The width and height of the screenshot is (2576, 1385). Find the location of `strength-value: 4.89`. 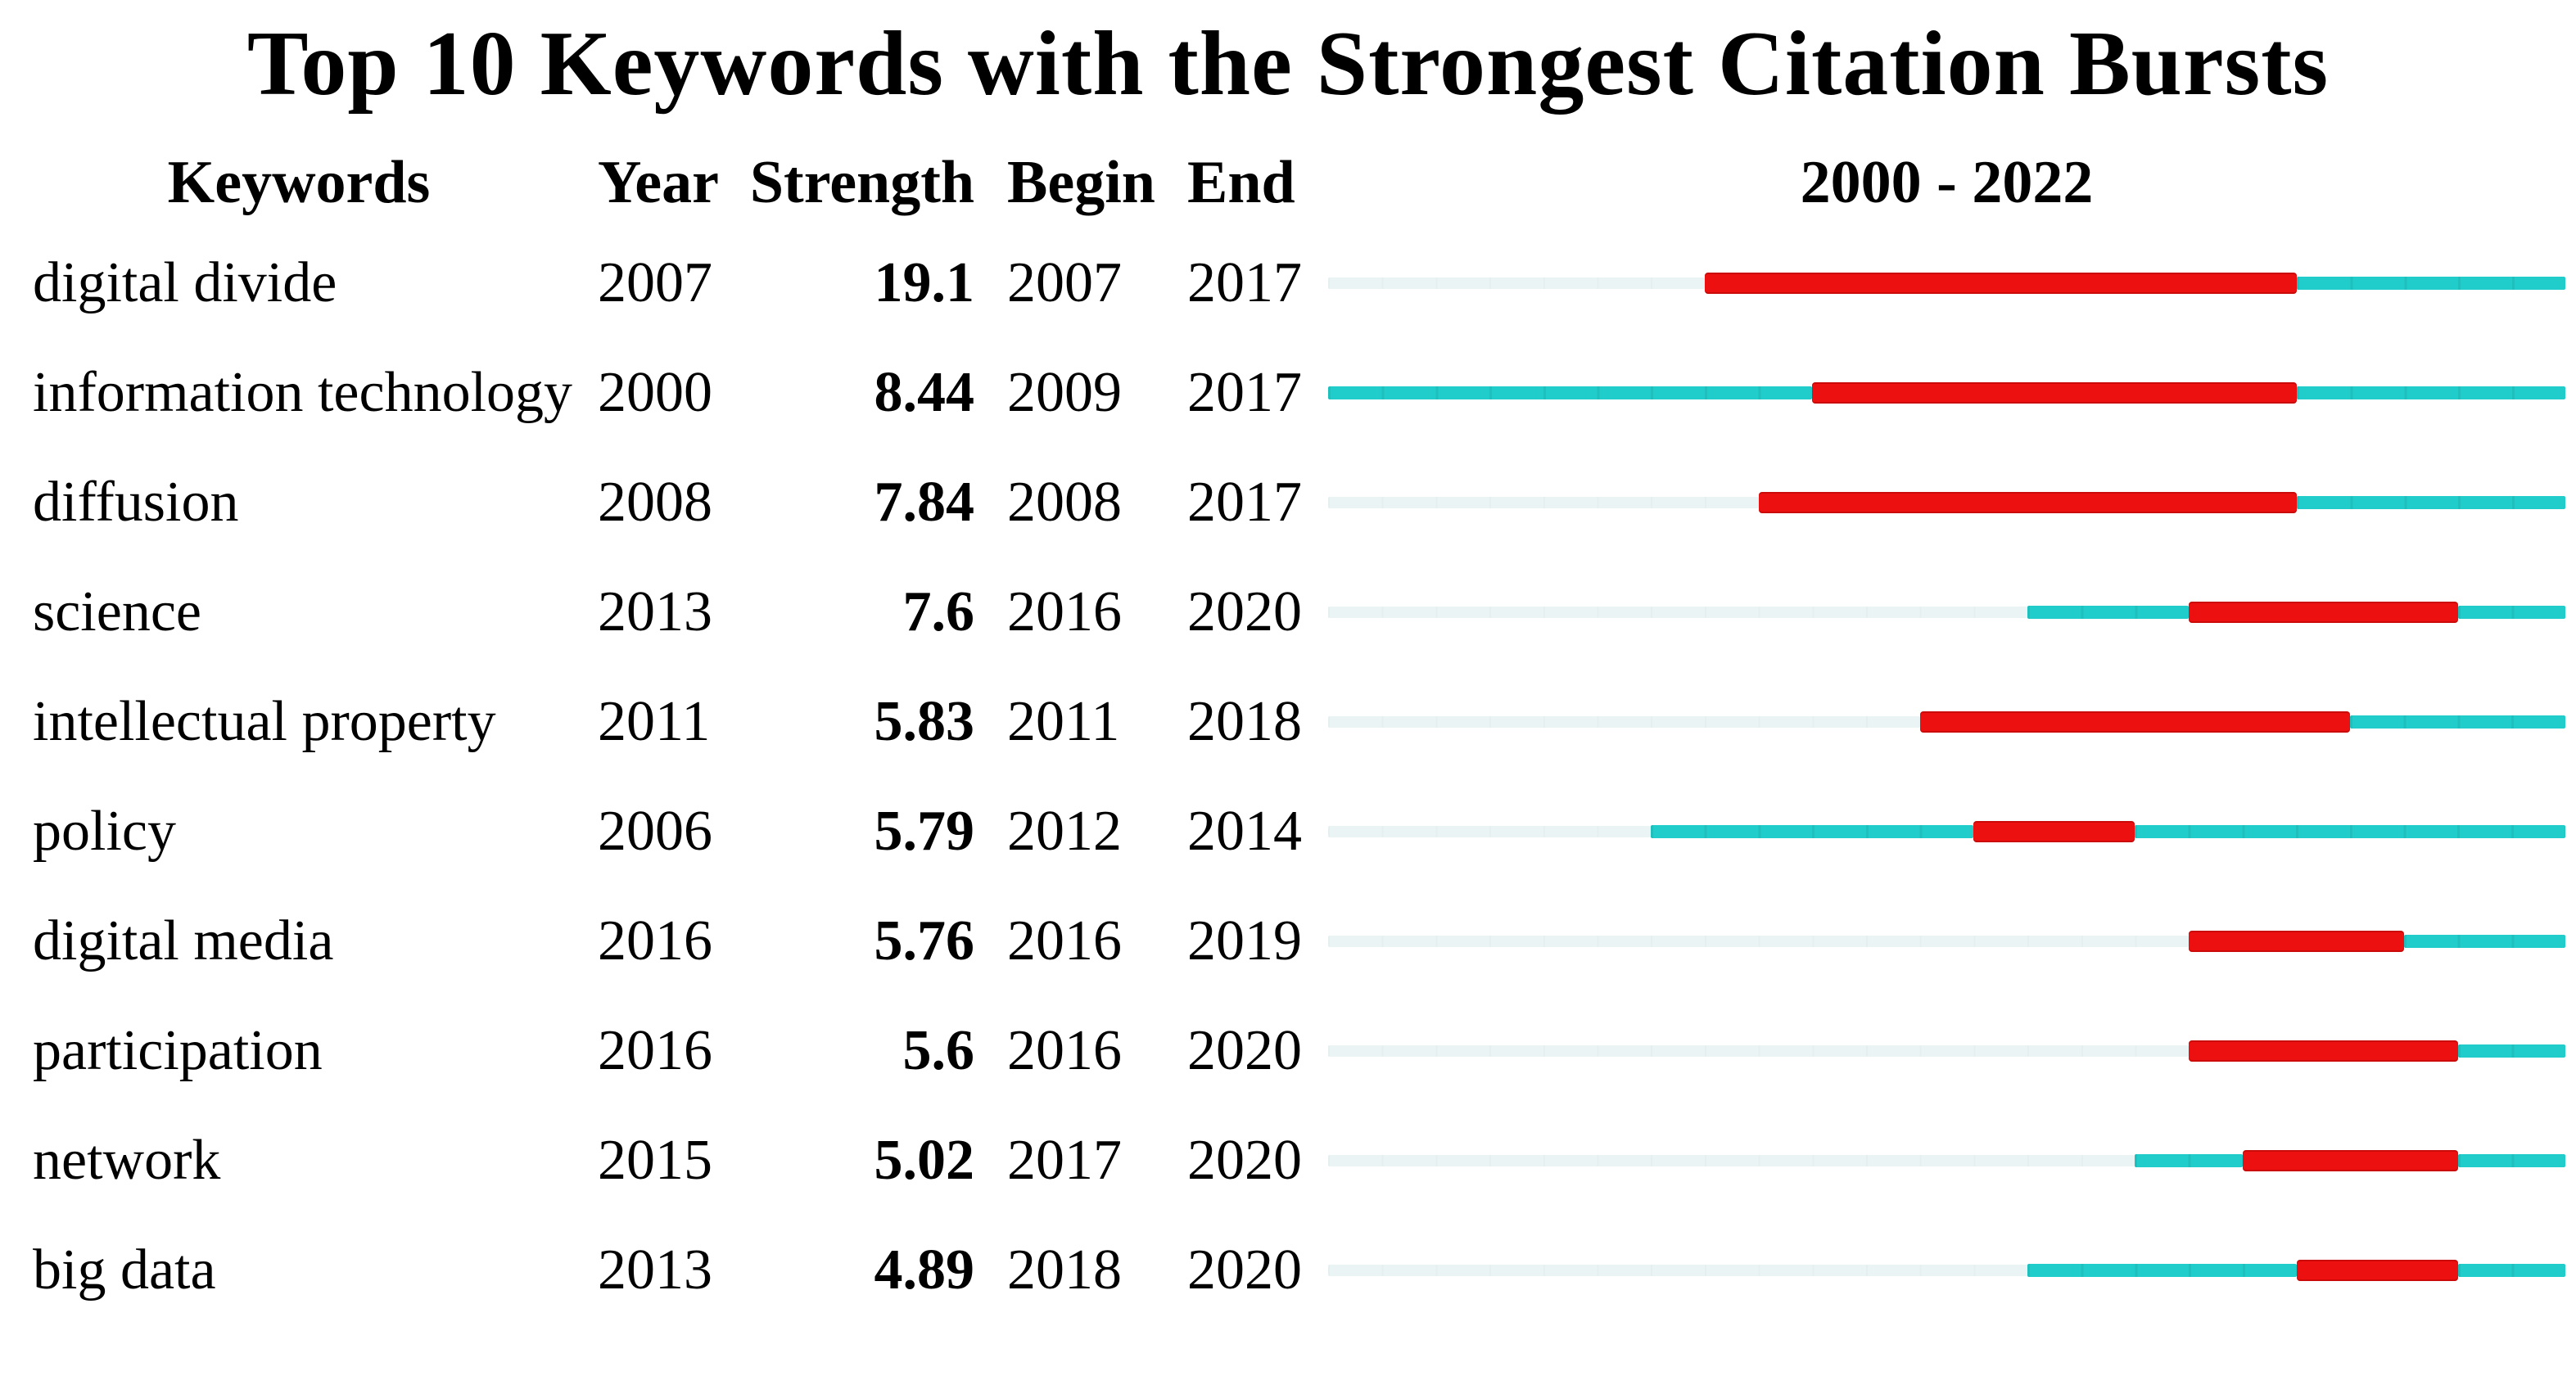

strength-value: 4.89 is located at coordinates (924, 1270).